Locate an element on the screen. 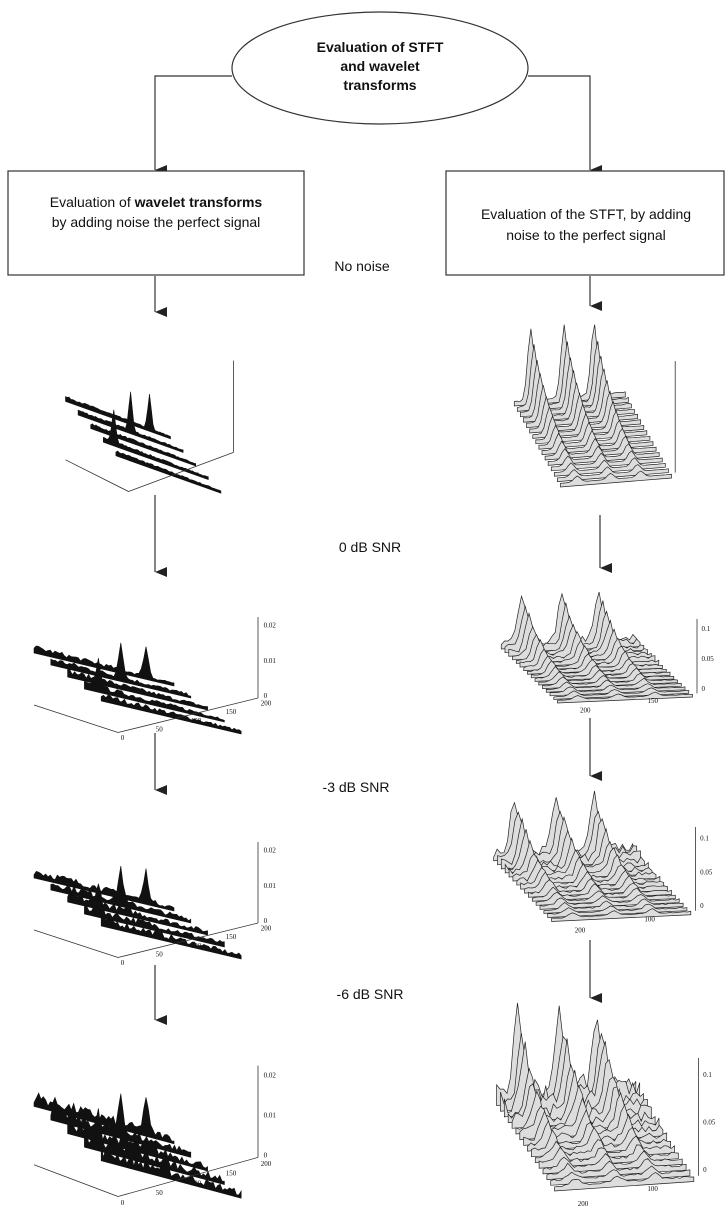 The image size is (726, 1221). stage-label: No noise is located at coordinates (361, 266).